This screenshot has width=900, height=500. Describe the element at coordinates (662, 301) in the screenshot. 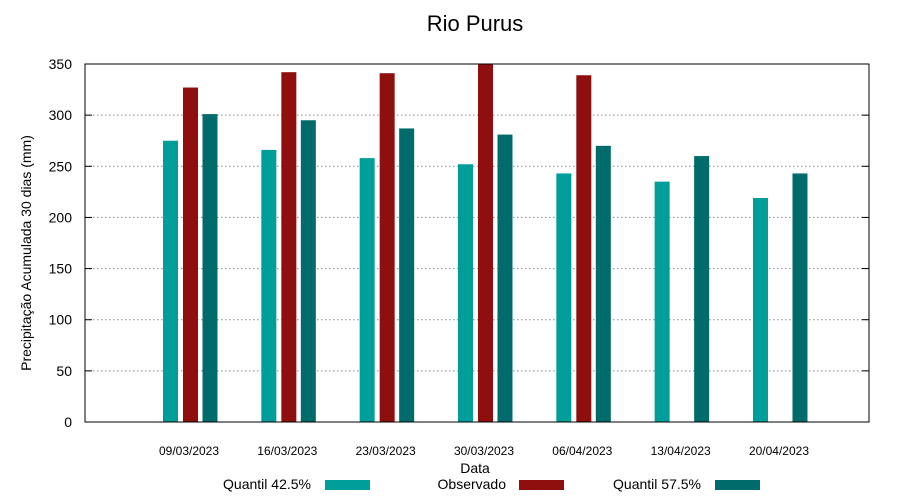

I see `bar-quantil-42-5--5` at that location.